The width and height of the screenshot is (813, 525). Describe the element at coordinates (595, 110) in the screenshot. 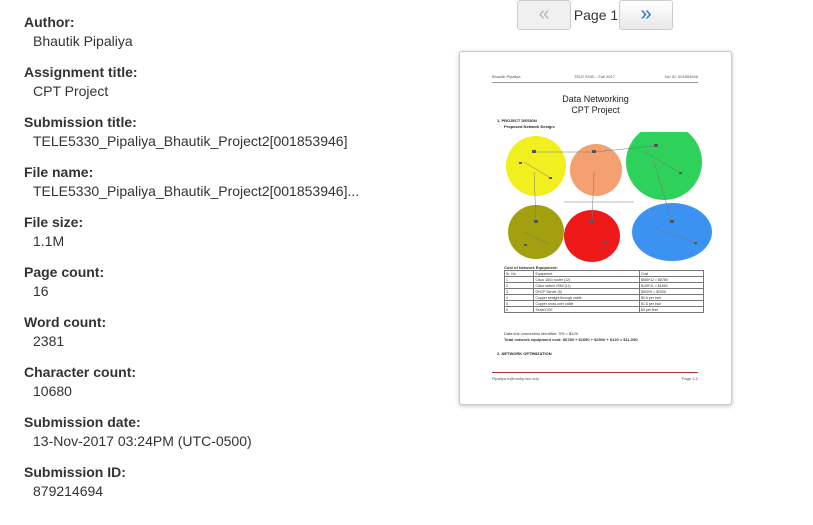

I see `doc-subtitle: CPT Project` at that location.